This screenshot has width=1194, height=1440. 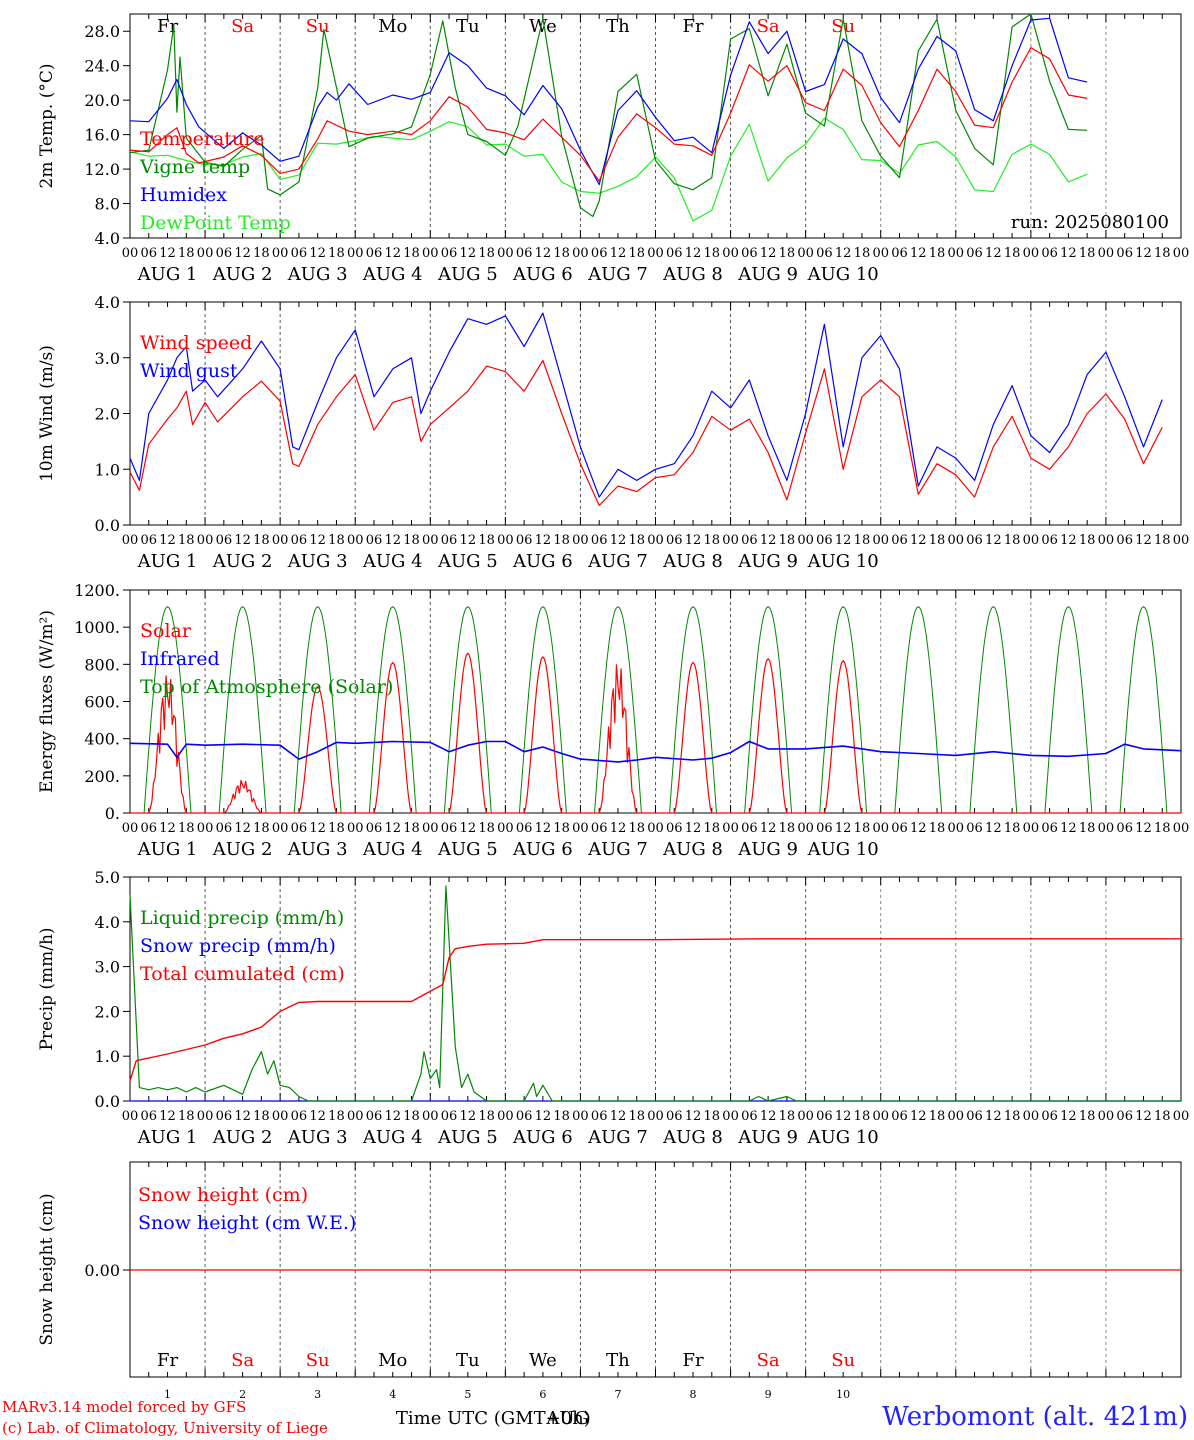 What do you see at coordinates (47, 988) in the screenshot?
I see `y-axis-title-precip: Precip (mm/h)` at bounding box center [47, 988].